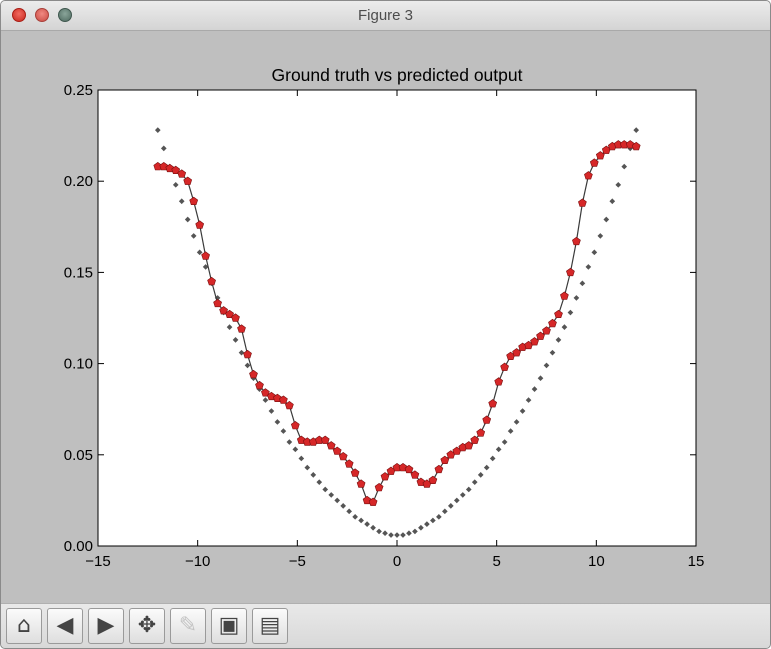  What do you see at coordinates (65, 626) in the screenshot?
I see `back-button: ◀` at bounding box center [65, 626].